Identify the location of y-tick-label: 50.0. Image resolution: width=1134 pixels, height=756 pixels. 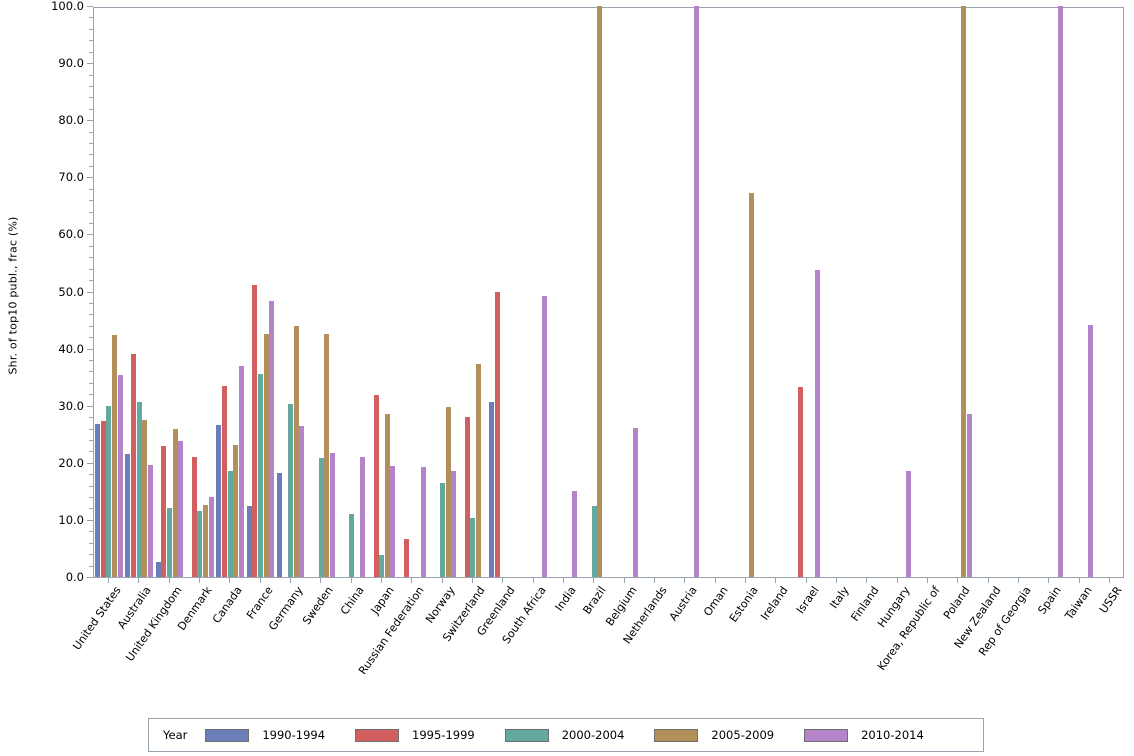
(71, 291).